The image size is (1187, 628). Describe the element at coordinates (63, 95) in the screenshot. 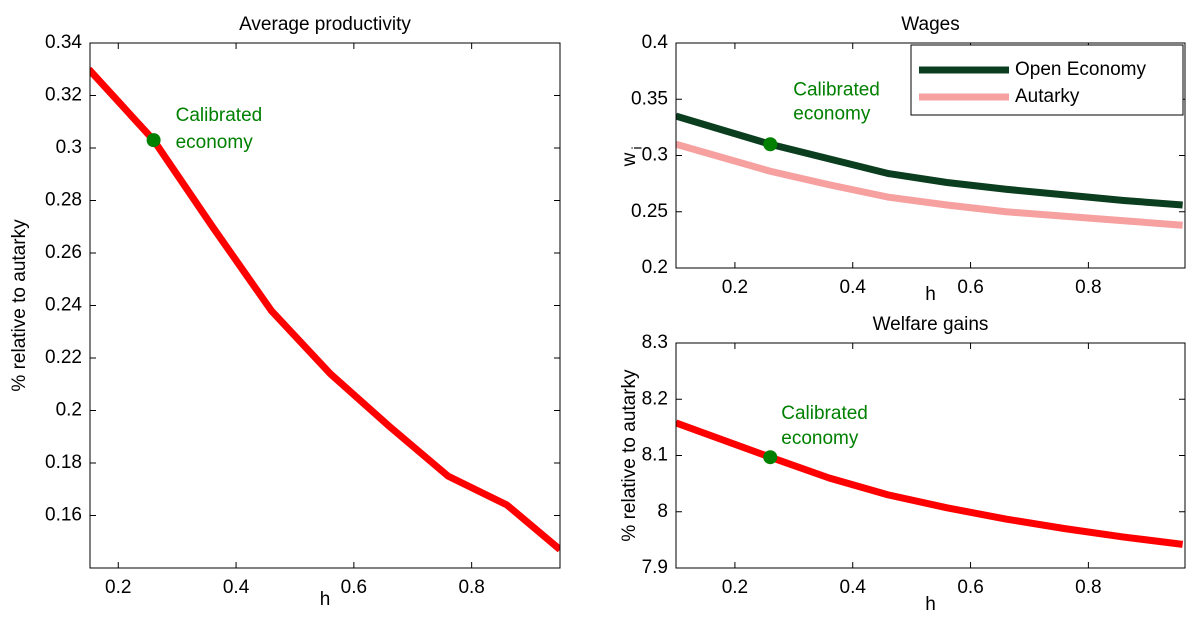

I see `y-tick-label: 0.32` at that location.